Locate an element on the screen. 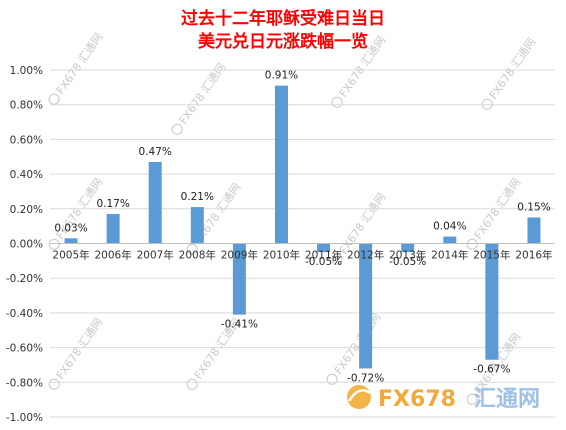  chart-title-line-1: 过去十二年耶稣受难日当日 is located at coordinates (283, 18).